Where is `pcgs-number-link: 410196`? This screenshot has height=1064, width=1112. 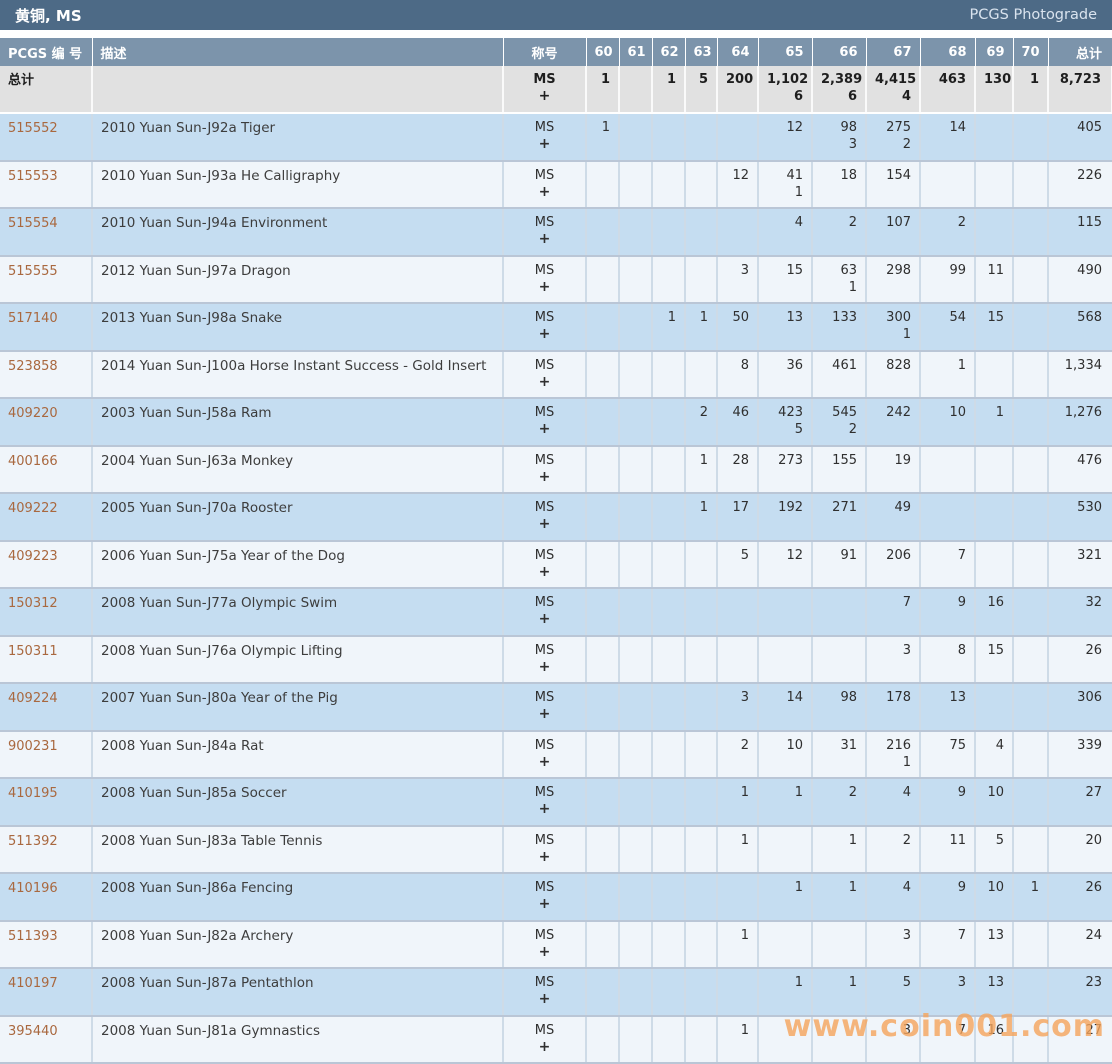 pcgs-number-link: 410196 is located at coordinates (33, 888).